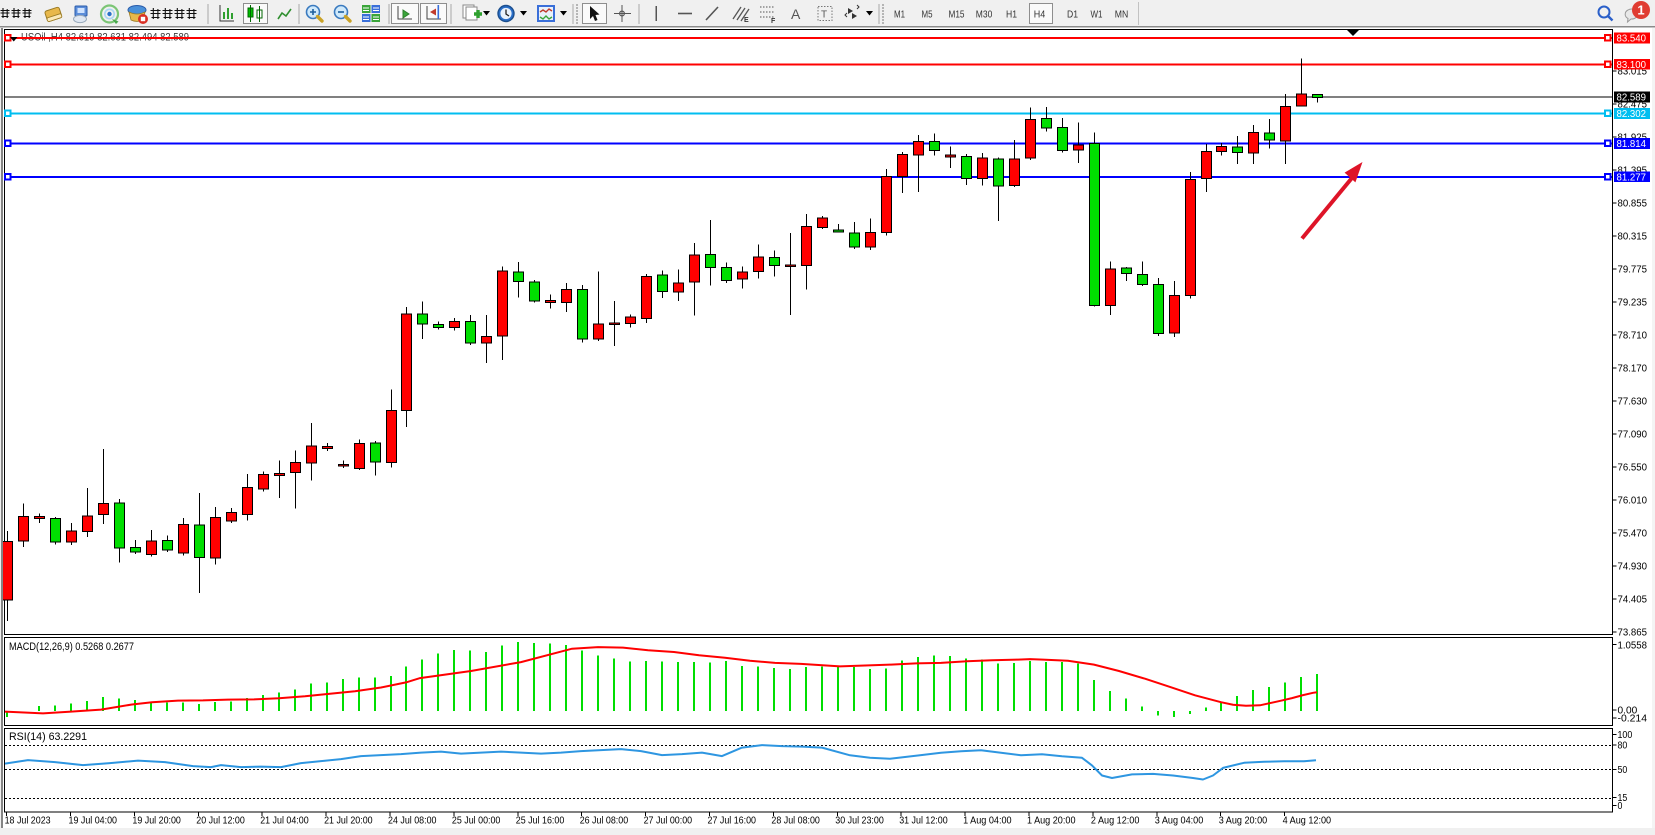  What do you see at coordinates (1633, 501) in the screenshot?
I see `svg-text: 76.010` at bounding box center [1633, 501].